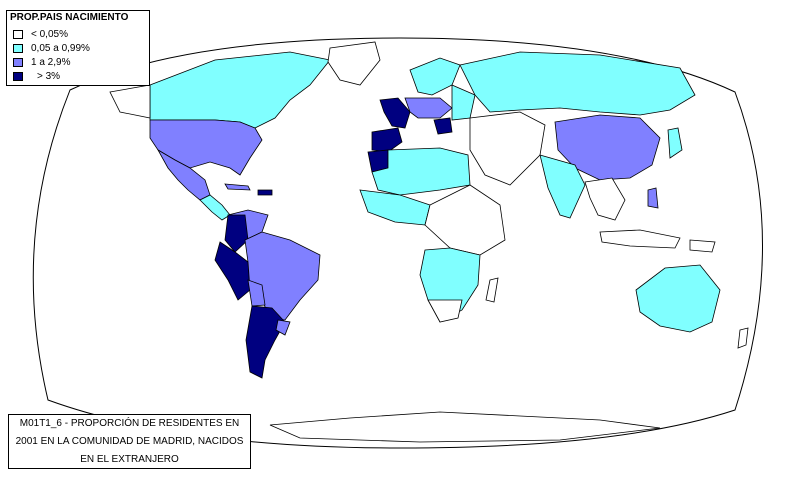 This screenshot has height=478, width=788. I want to click on region-north-africa, so click(421, 171).